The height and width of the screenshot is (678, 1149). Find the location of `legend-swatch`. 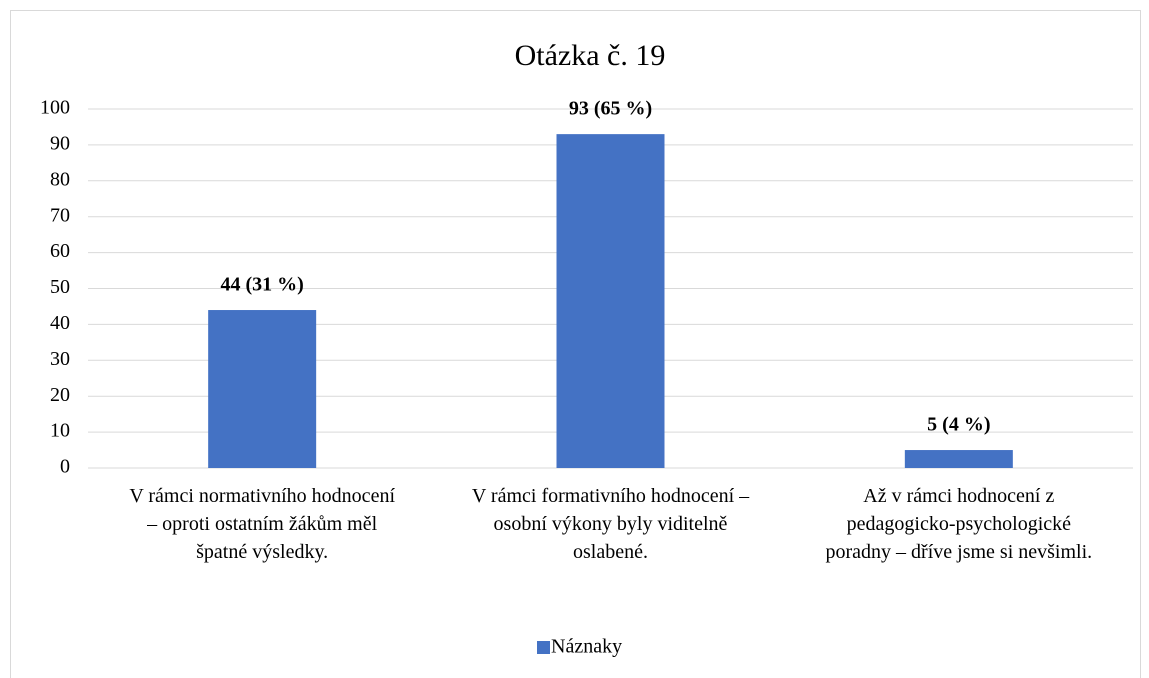

legend-swatch is located at coordinates (543, 647).